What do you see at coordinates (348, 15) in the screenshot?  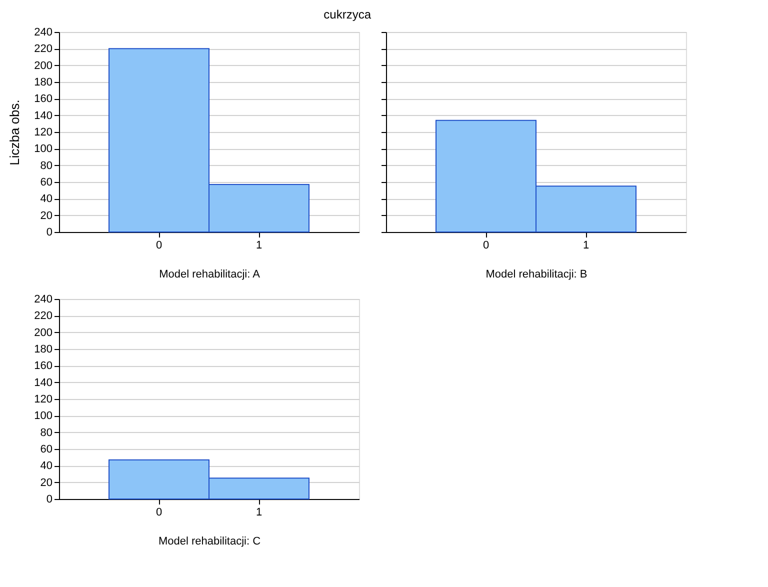 I see `chart-title: cukrzyca` at bounding box center [348, 15].